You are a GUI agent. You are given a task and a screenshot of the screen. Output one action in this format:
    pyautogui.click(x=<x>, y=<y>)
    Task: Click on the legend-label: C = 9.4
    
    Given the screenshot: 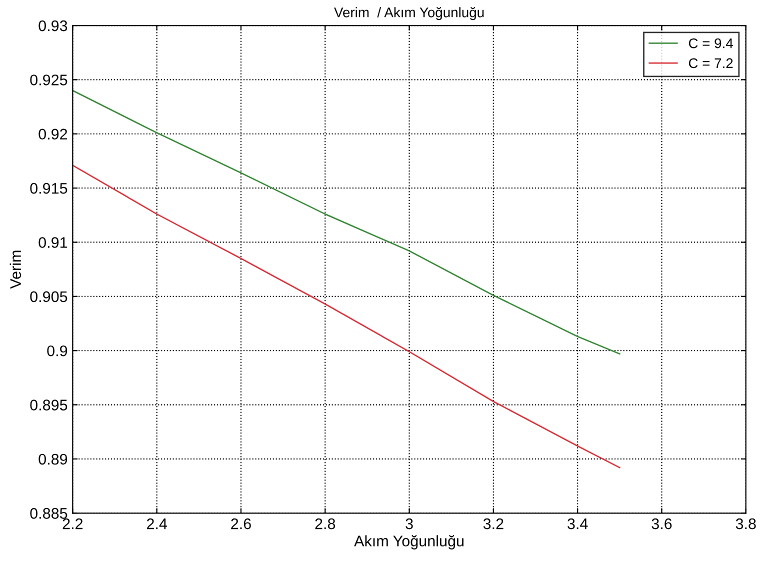 What is the action you would take?
    pyautogui.click(x=710, y=43)
    